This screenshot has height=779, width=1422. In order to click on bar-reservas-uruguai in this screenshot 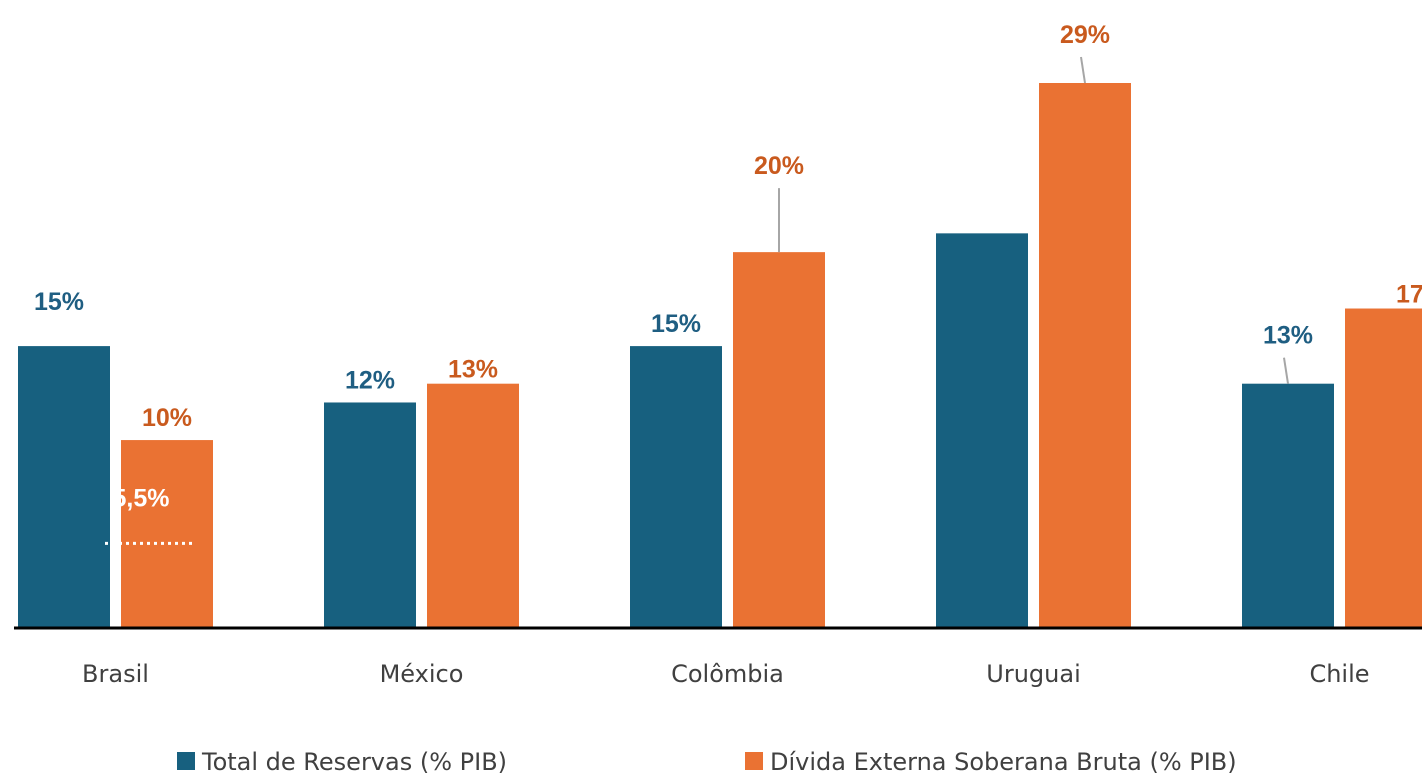, I will do `click(982, 430)`.